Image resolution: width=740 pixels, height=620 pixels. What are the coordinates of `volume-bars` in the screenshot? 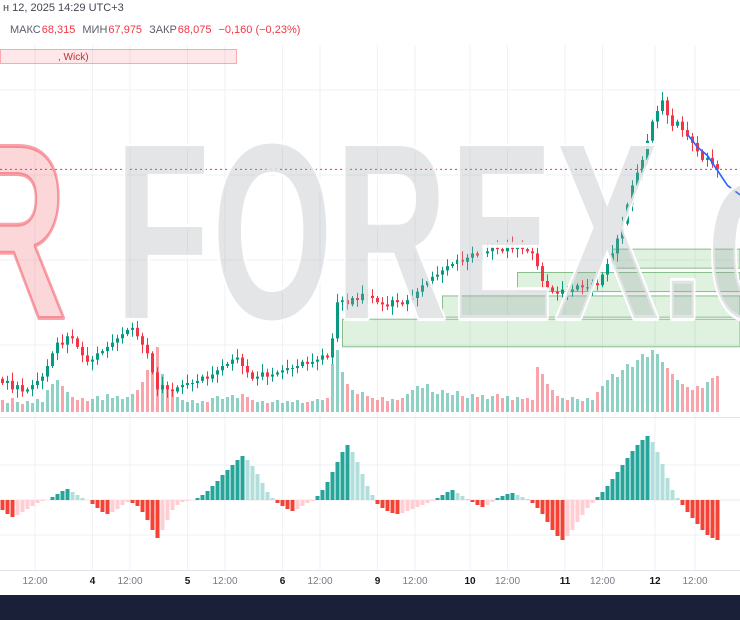 It's located at (360, 379).